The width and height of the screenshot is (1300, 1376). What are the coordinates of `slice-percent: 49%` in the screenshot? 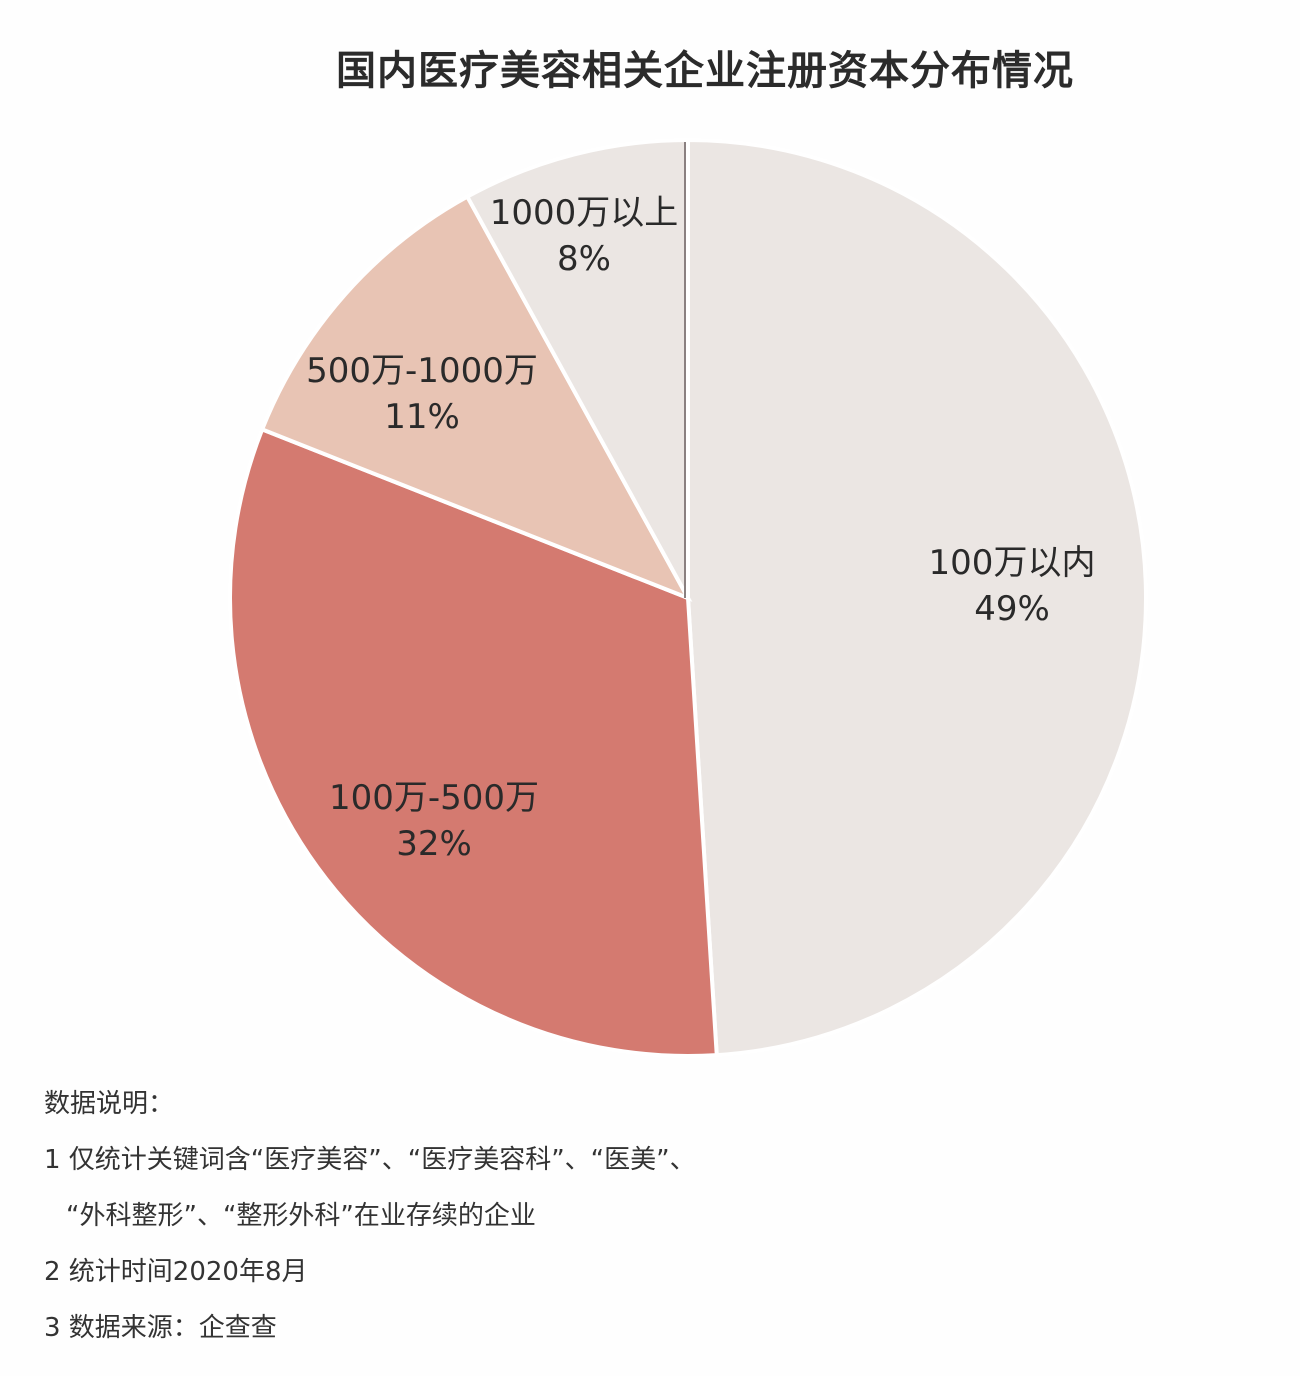 It's located at (1012, 609).